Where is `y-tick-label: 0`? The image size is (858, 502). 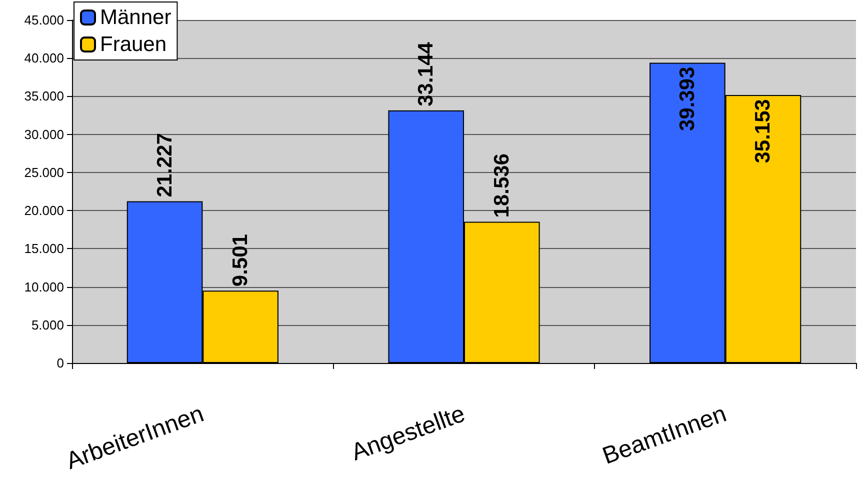
y-tick-label: 0 is located at coordinates (60, 363).